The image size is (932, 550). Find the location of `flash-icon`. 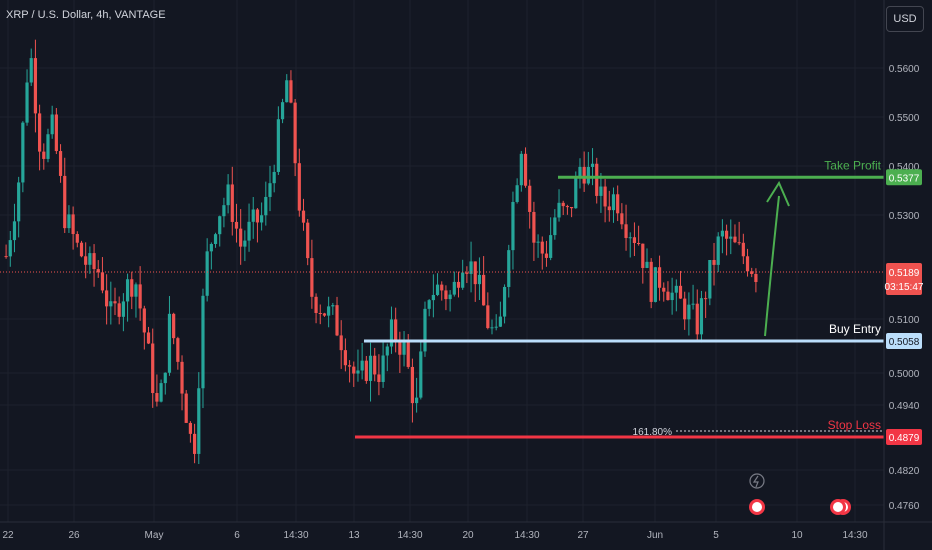

flash-icon is located at coordinates (757, 481).